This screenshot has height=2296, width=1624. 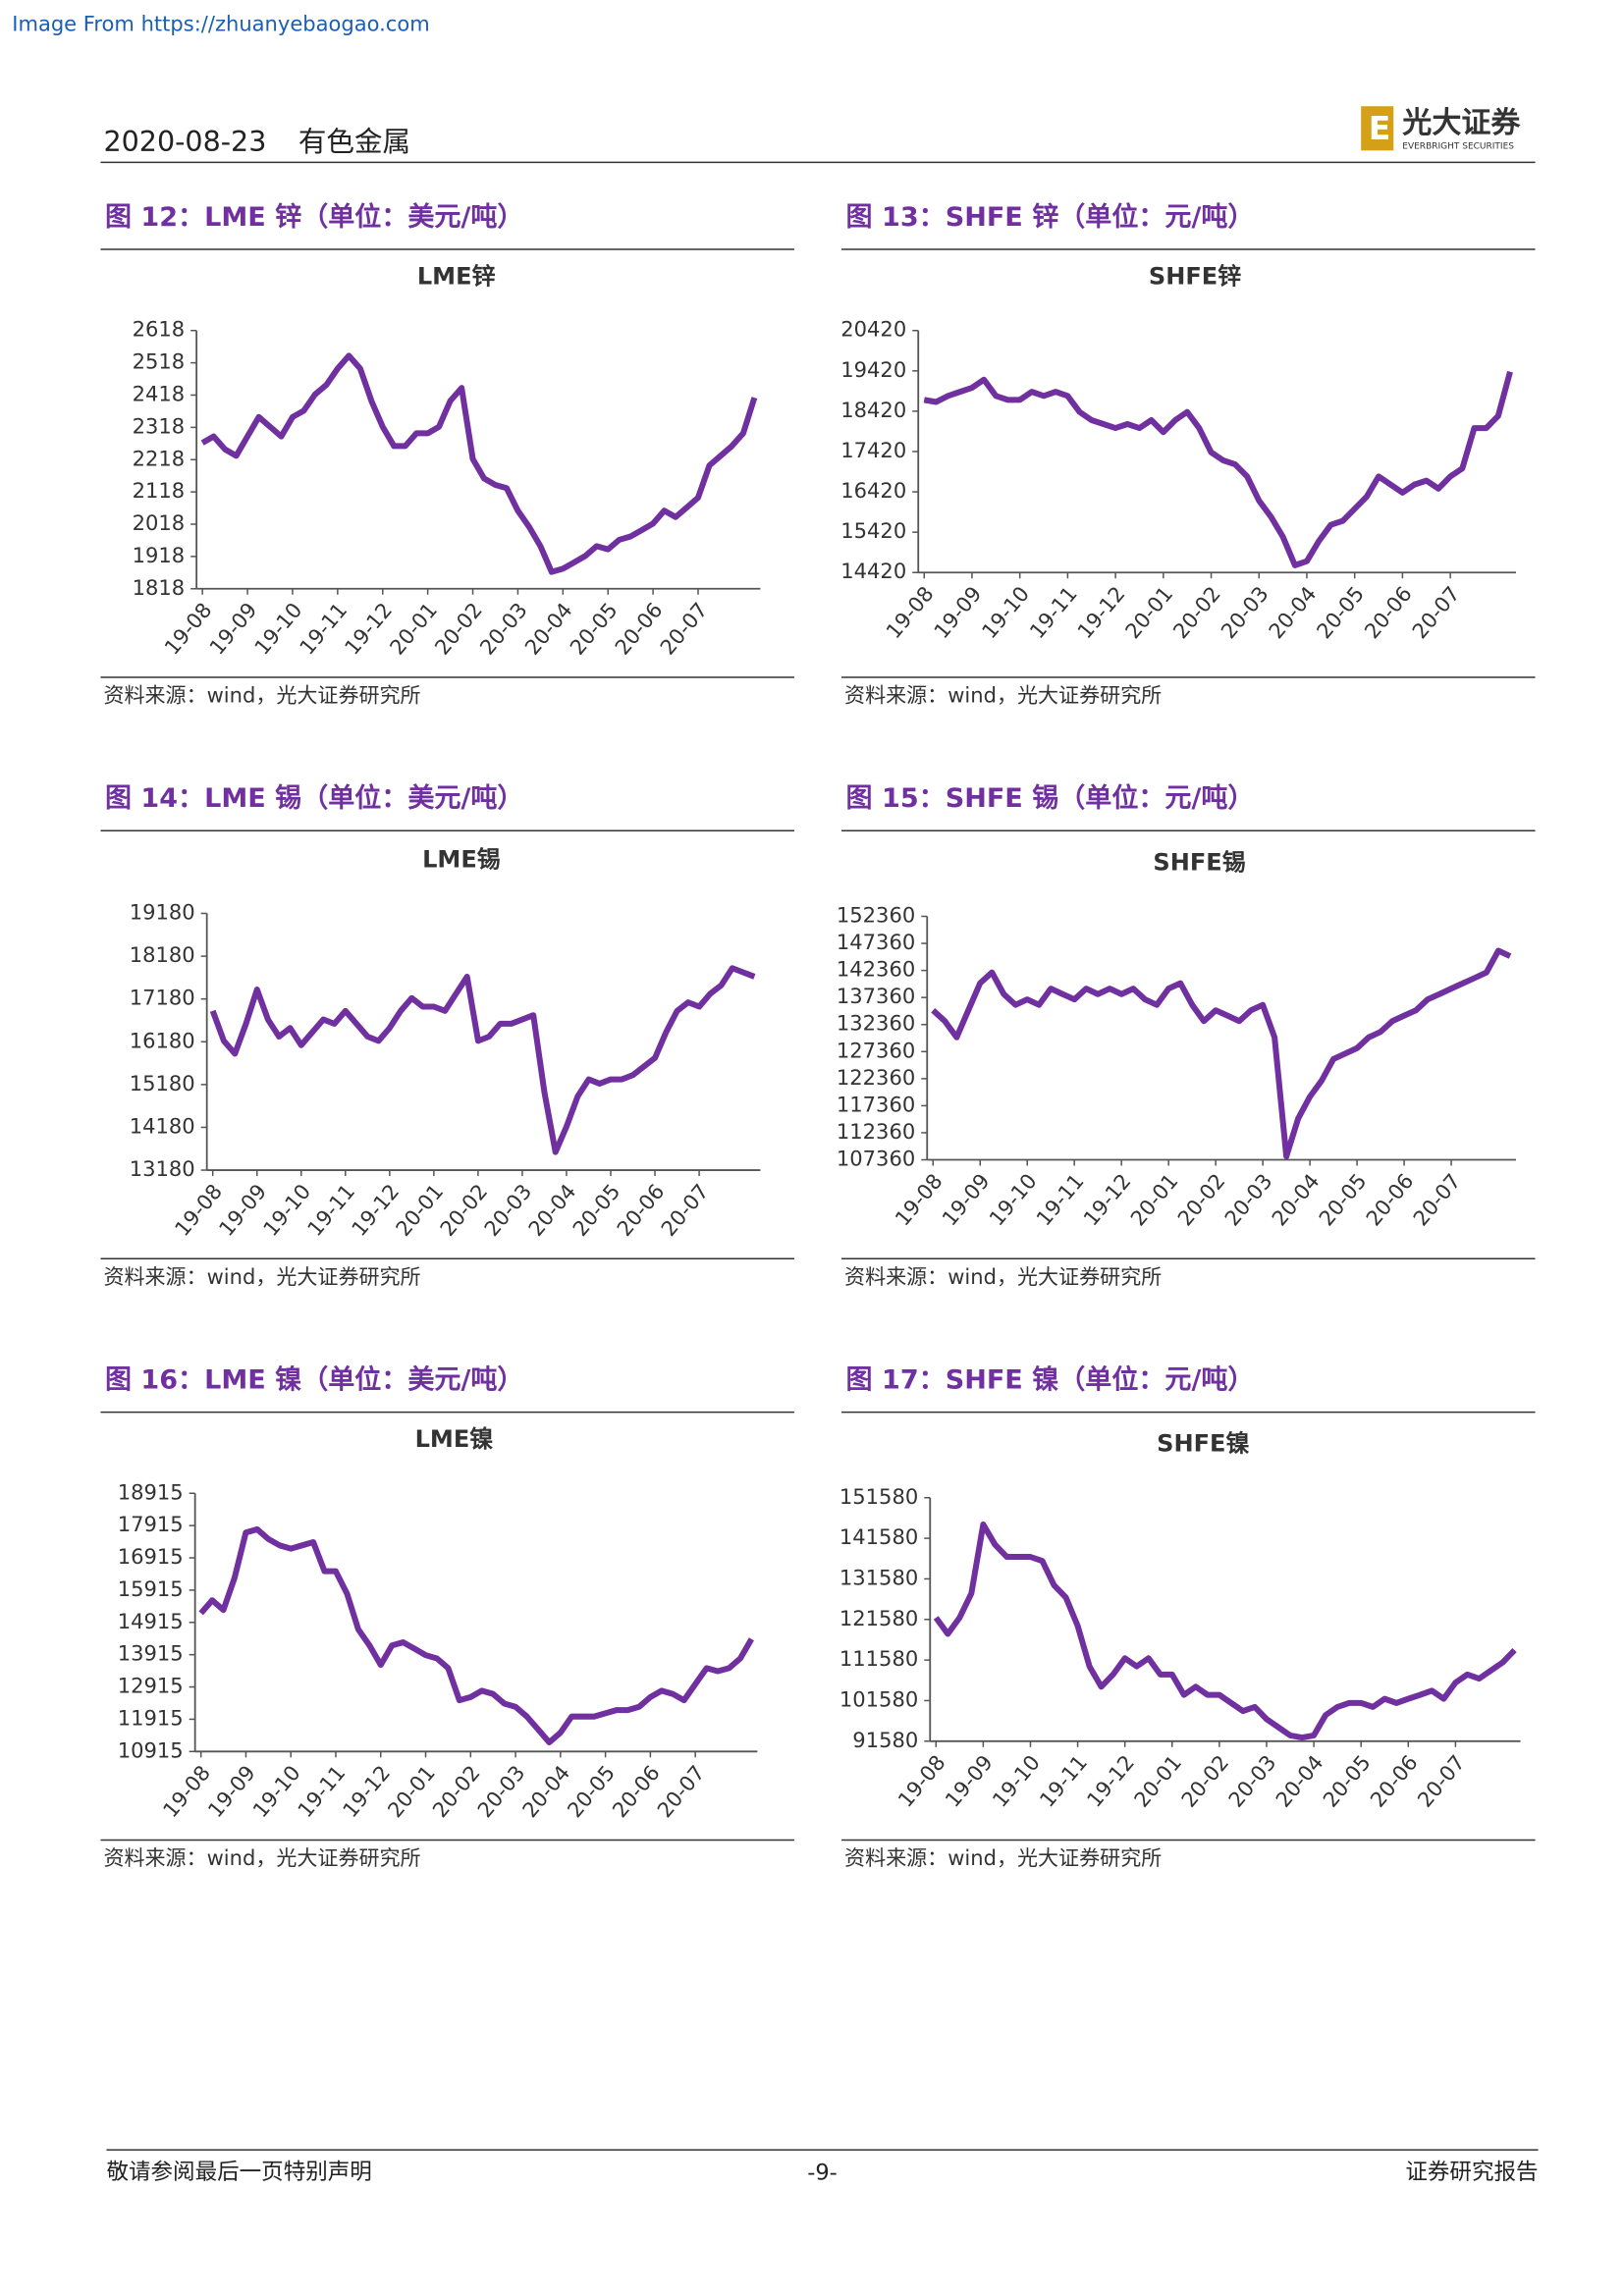 I want to click on y-tick-label: 14915, so click(x=151, y=1621).